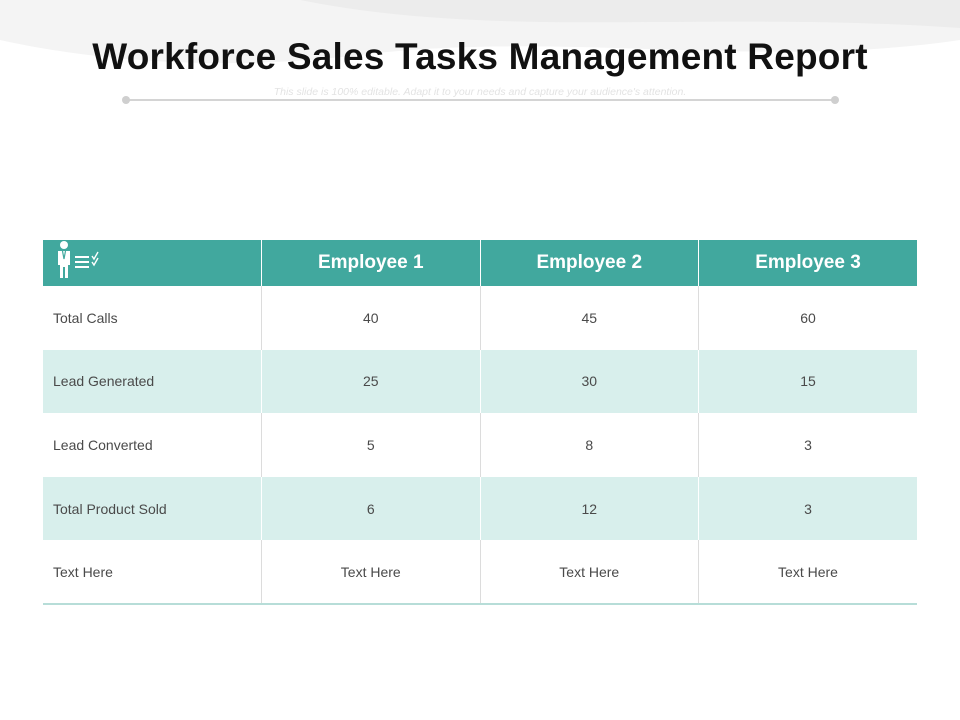 The height and width of the screenshot is (720, 960). Describe the element at coordinates (589, 318) in the screenshot. I see `table-cell: 45` at that location.